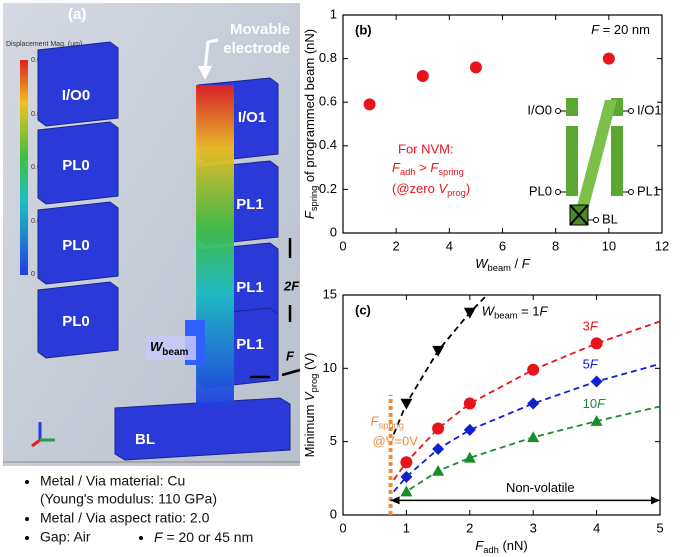 The width and height of the screenshot is (683, 557). I want to click on label-part: of programmed beam (nN), so click(309, 107).